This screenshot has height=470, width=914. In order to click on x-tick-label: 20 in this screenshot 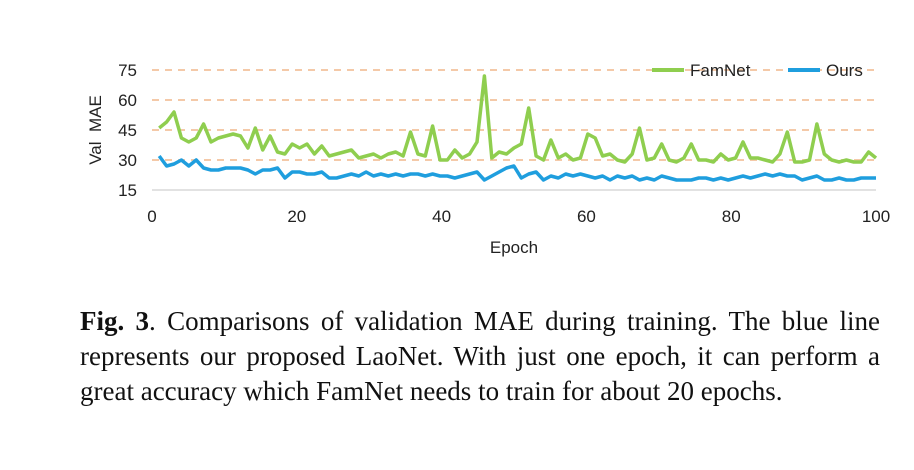, I will do `click(296, 216)`.